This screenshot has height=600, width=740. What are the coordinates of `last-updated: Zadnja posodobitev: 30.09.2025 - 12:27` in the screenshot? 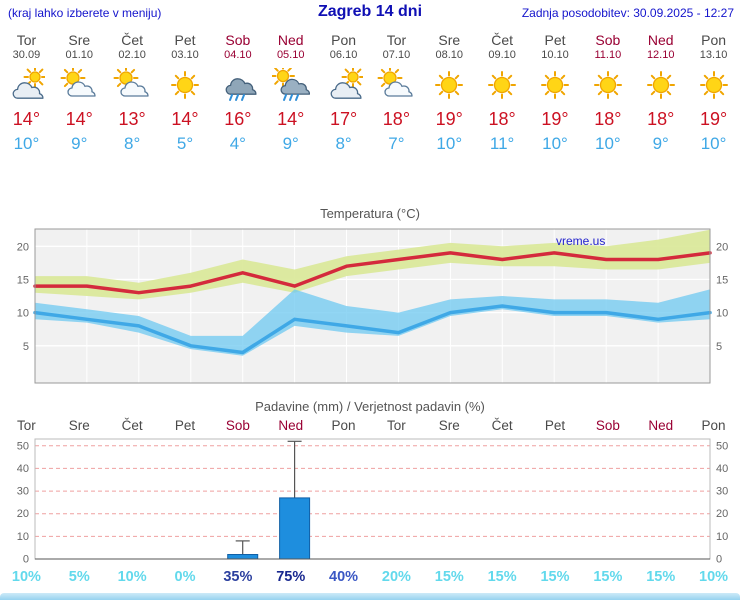 It's located at (627, 13).